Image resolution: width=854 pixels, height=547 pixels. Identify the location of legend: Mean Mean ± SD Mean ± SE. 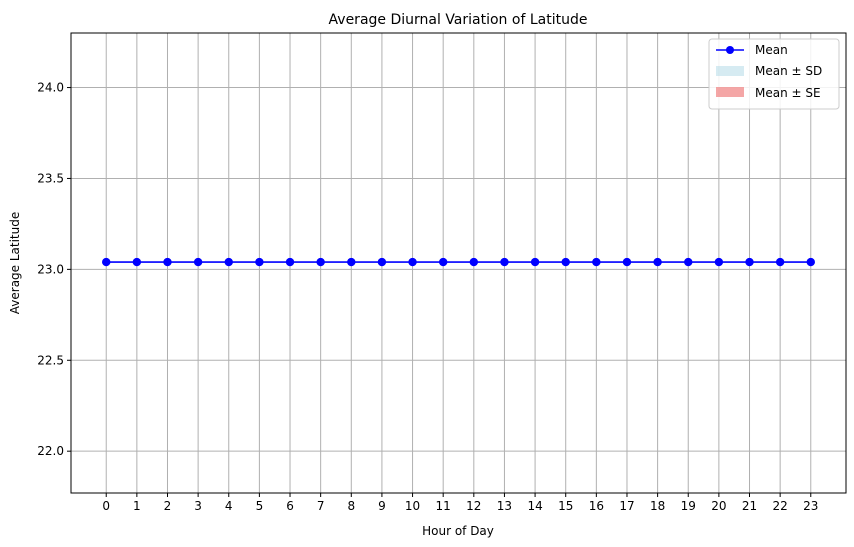
(774, 74).